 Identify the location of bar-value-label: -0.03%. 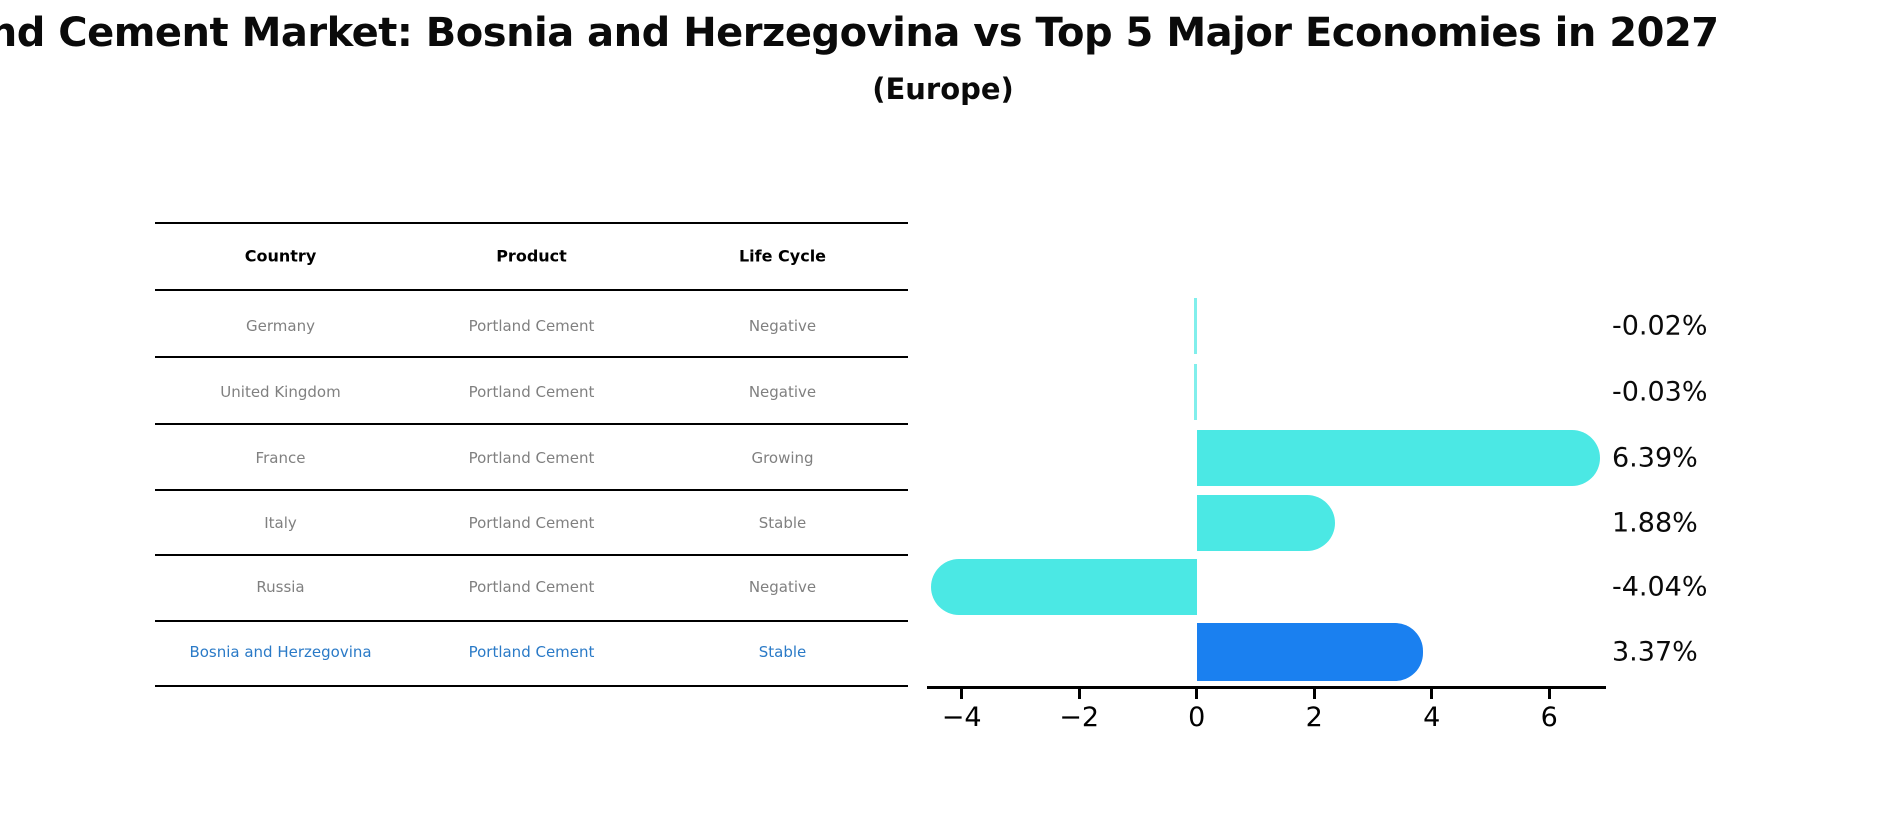
(1660, 392).